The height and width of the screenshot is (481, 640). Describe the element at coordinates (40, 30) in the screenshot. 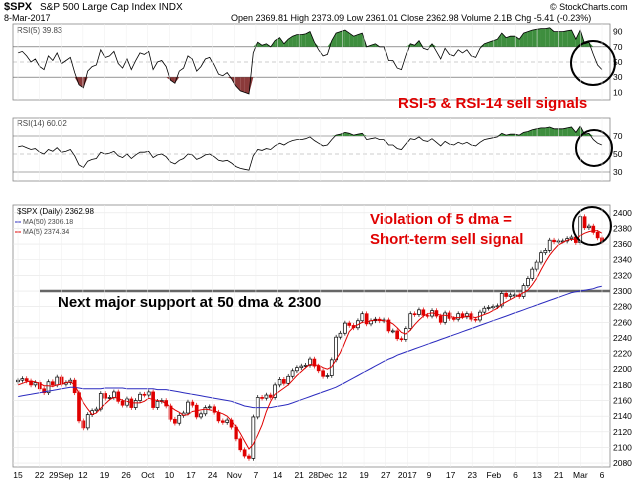

I see `rsi5-label: RSI(5) 39.83` at that location.